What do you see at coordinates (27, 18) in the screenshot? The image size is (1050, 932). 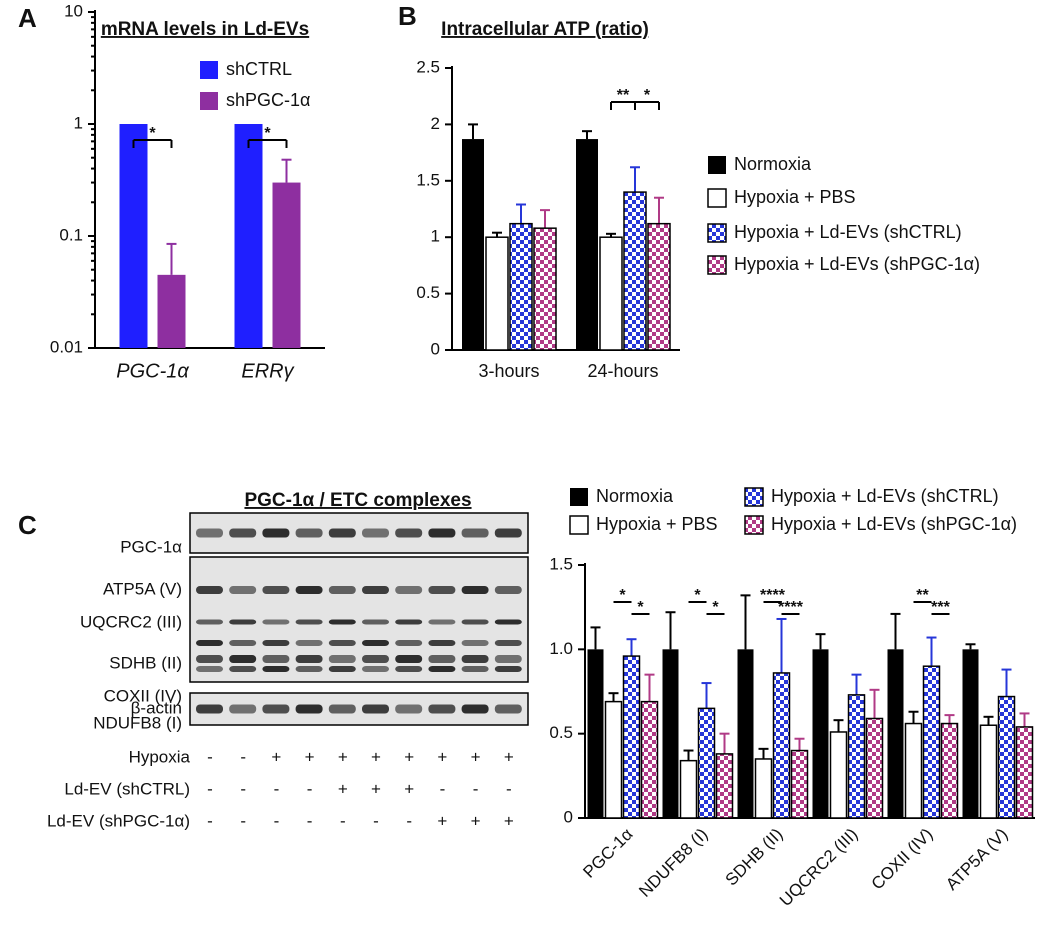 I see `panel-letter: A` at bounding box center [27, 18].